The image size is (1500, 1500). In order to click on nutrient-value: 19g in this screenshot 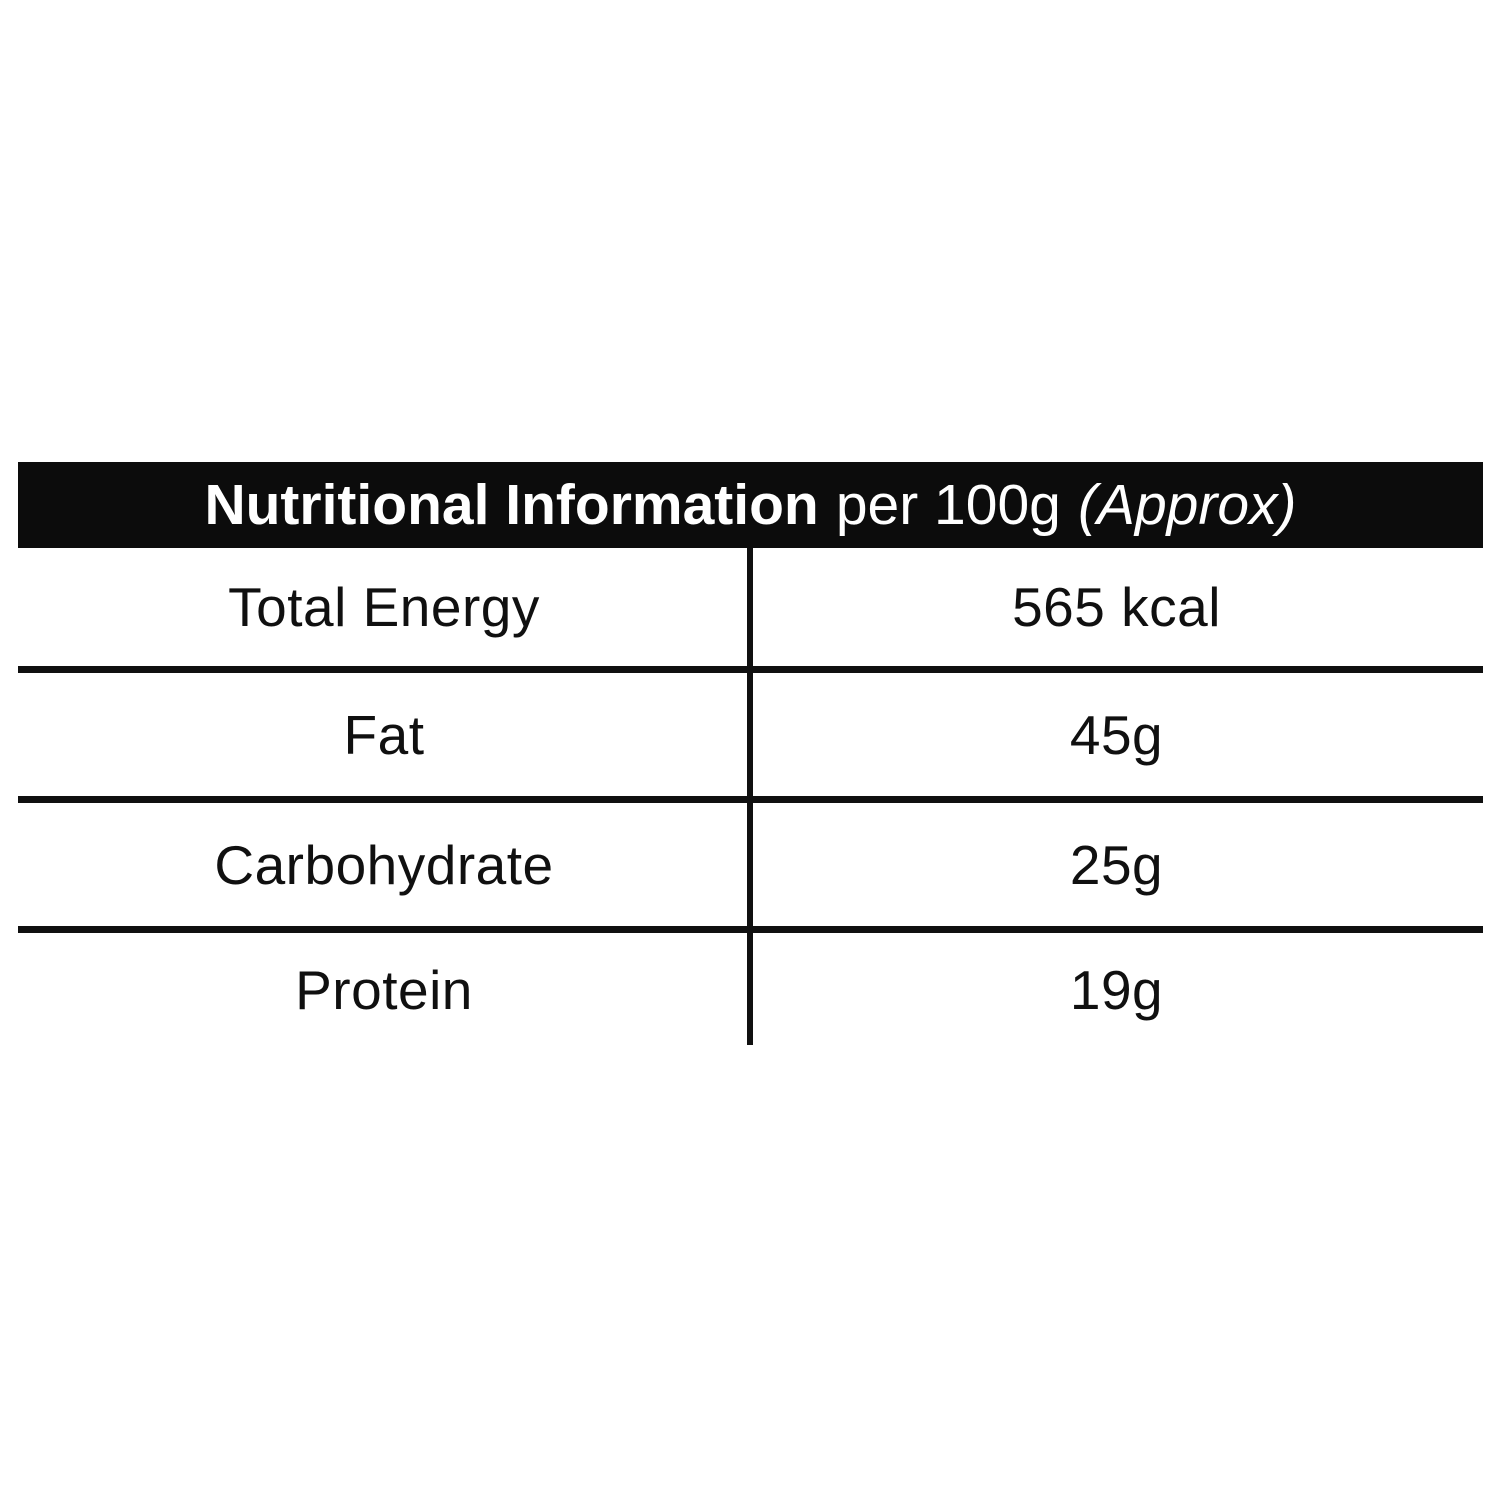, I will do `click(1116, 989)`.